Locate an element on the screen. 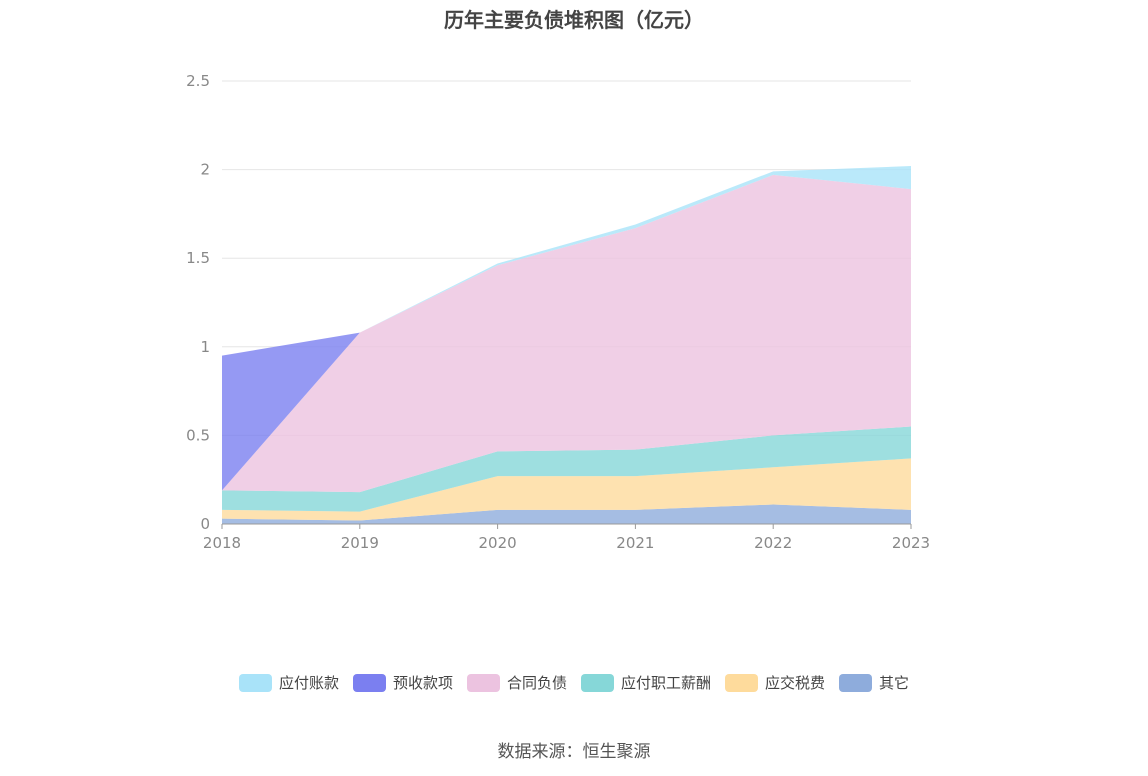 This screenshot has width=1148, height=776. legend-item: 应交税费 is located at coordinates (775, 682).